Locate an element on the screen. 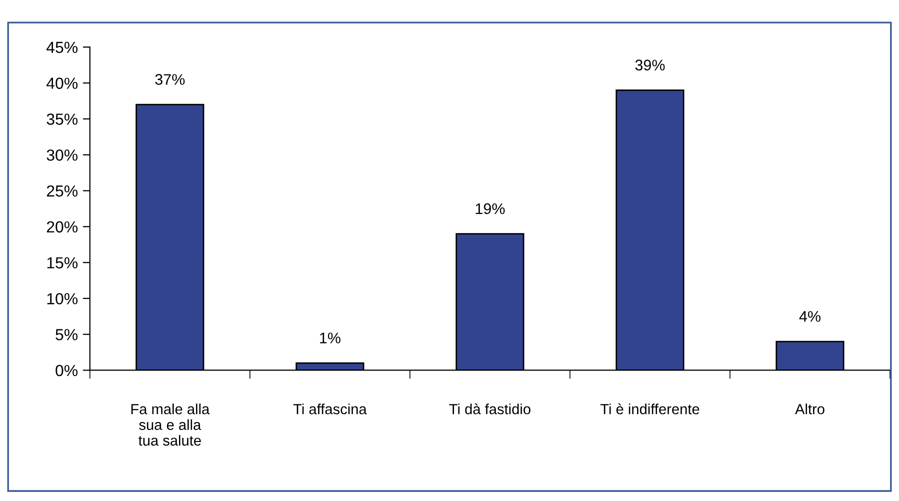 This screenshot has width=899, height=501. data-label: 1% is located at coordinates (330, 338).